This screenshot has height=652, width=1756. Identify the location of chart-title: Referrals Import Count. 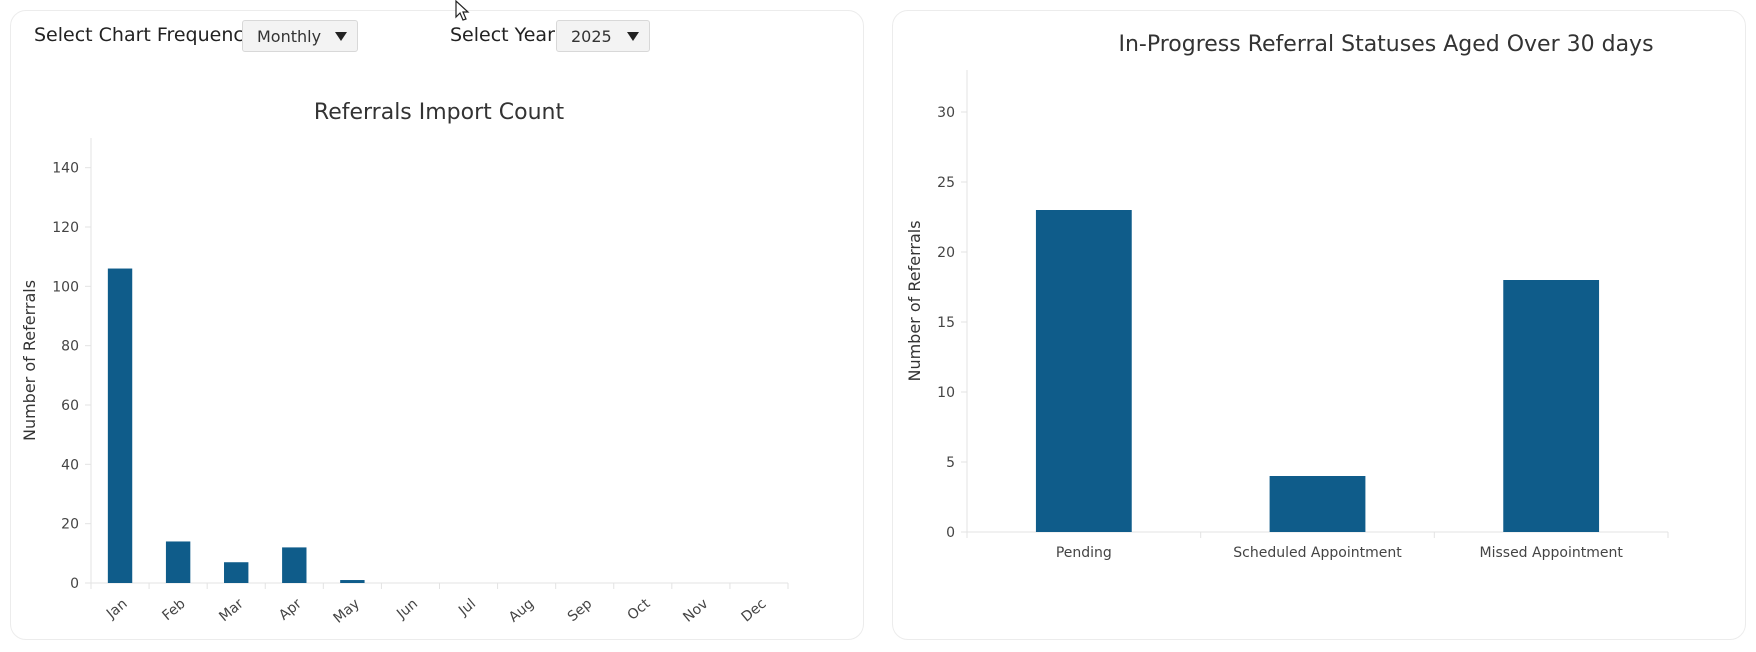
(439, 112).